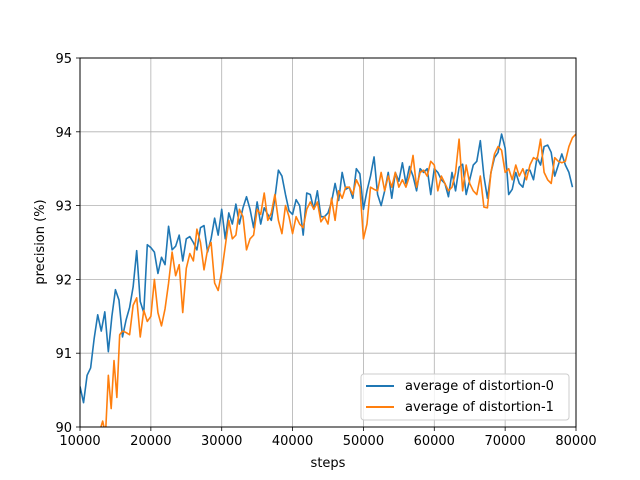 Image resolution: width=640 pixels, height=480 pixels. I want to click on y-tick-label: 95, so click(63, 59).